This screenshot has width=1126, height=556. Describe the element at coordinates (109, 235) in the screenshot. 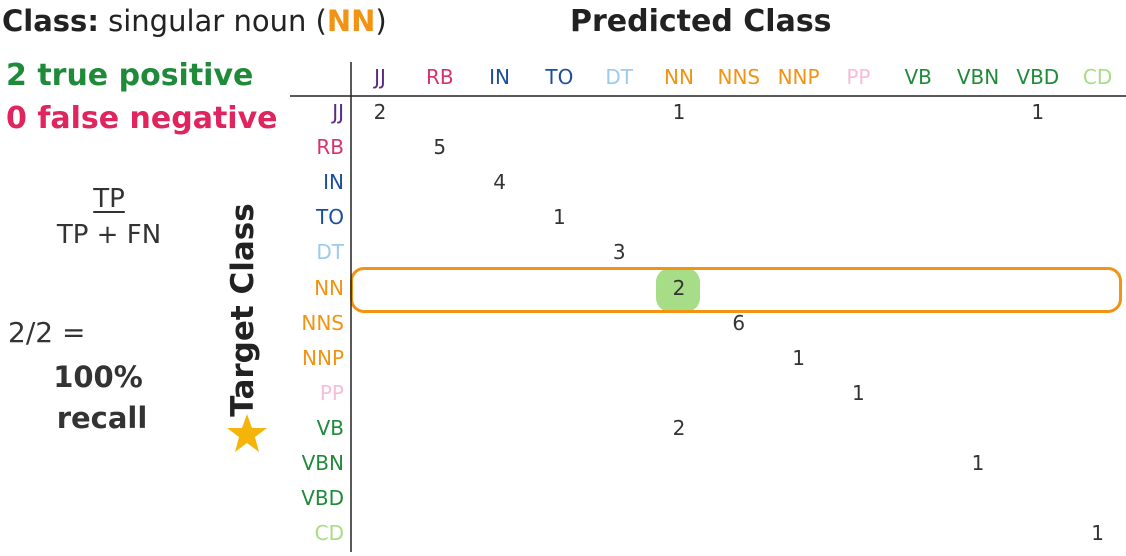

I see `formula-denominator: TP + FN` at that location.